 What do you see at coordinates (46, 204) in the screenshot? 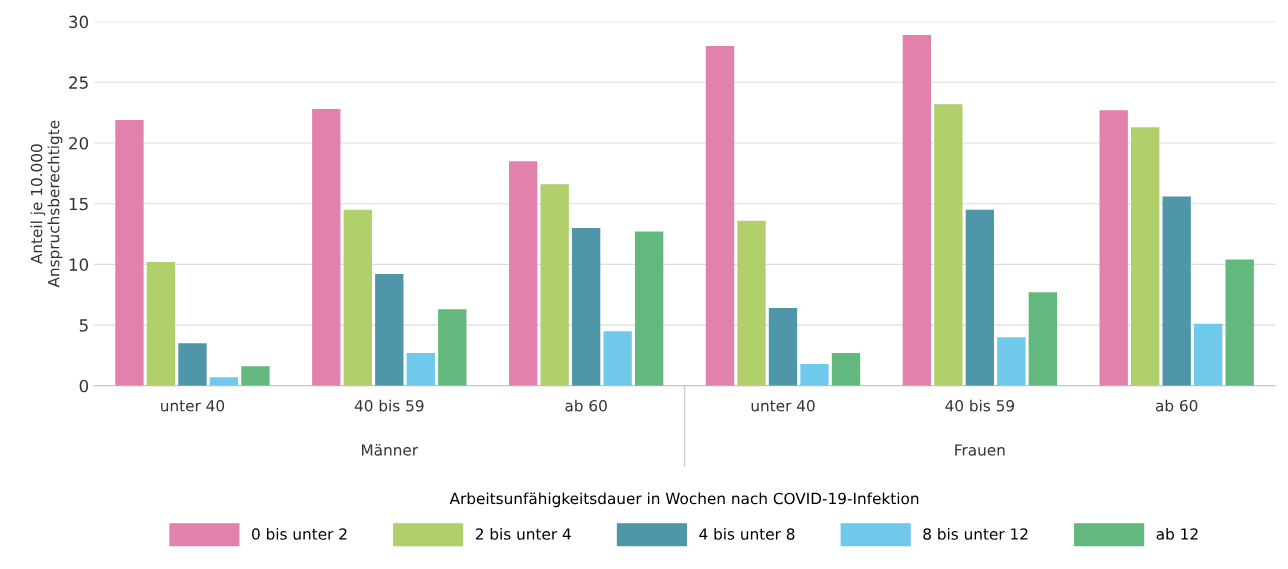
I see `y-axis-title: Anteil je 10.000 Anspruchsberechtigte` at bounding box center [46, 204].